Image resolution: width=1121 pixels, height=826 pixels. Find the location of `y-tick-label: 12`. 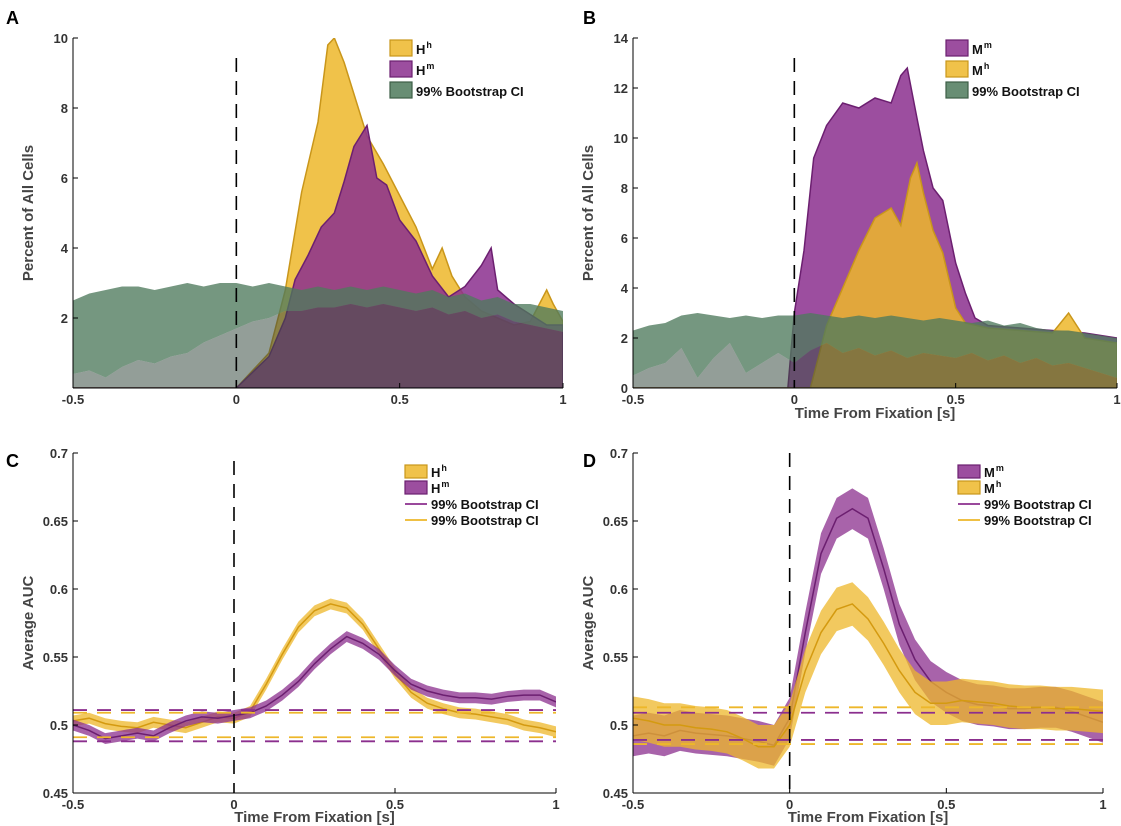

y-tick-label: 12 is located at coordinates (621, 88).